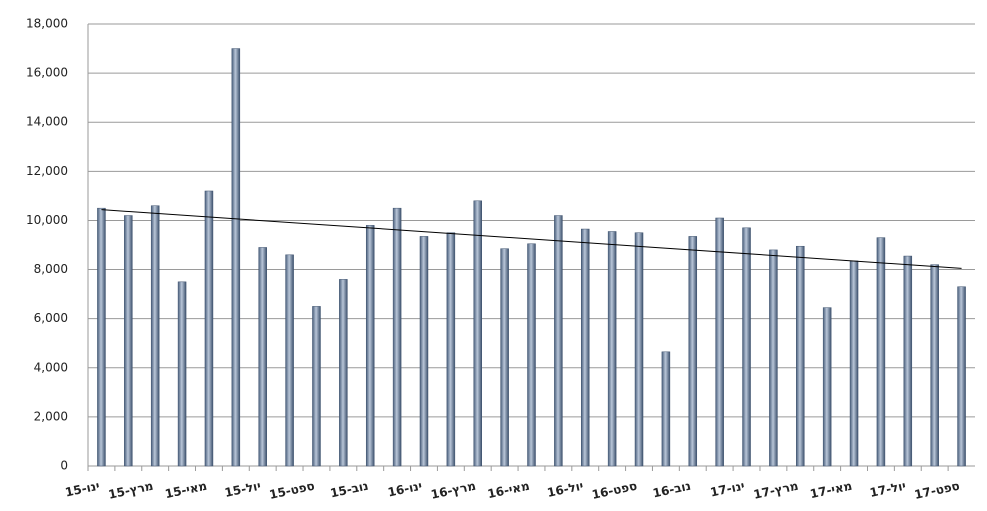 Image resolution: width=987 pixels, height=511 pixels. Describe the element at coordinates (453, 490) in the screenshot. I see `x-tick-label: מרץ-16` at that location.